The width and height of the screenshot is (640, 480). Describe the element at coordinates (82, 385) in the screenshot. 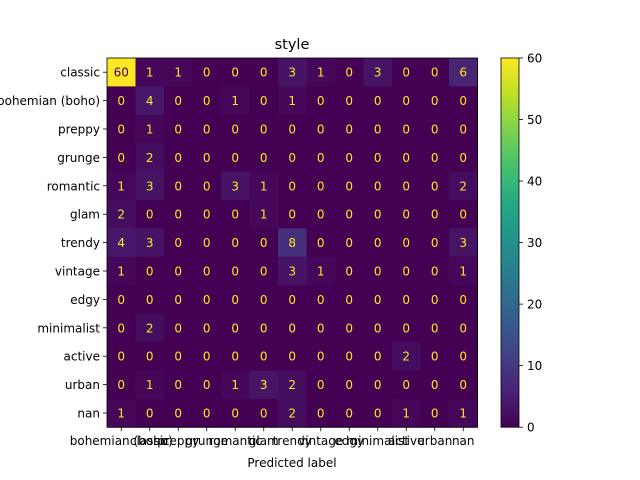

I see `y-tick-label: urban` at that location.